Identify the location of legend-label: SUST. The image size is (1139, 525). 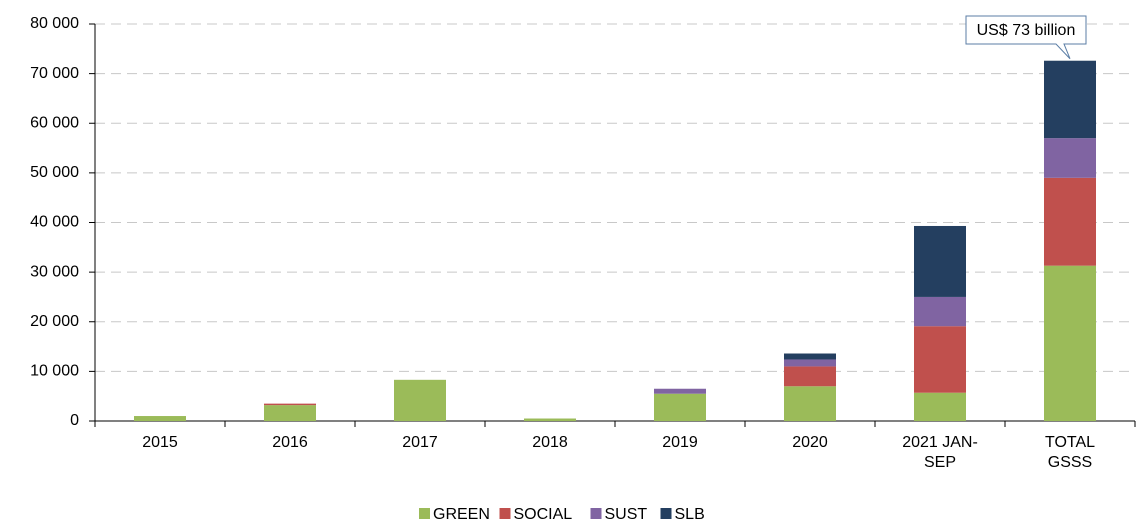
(626, 514).